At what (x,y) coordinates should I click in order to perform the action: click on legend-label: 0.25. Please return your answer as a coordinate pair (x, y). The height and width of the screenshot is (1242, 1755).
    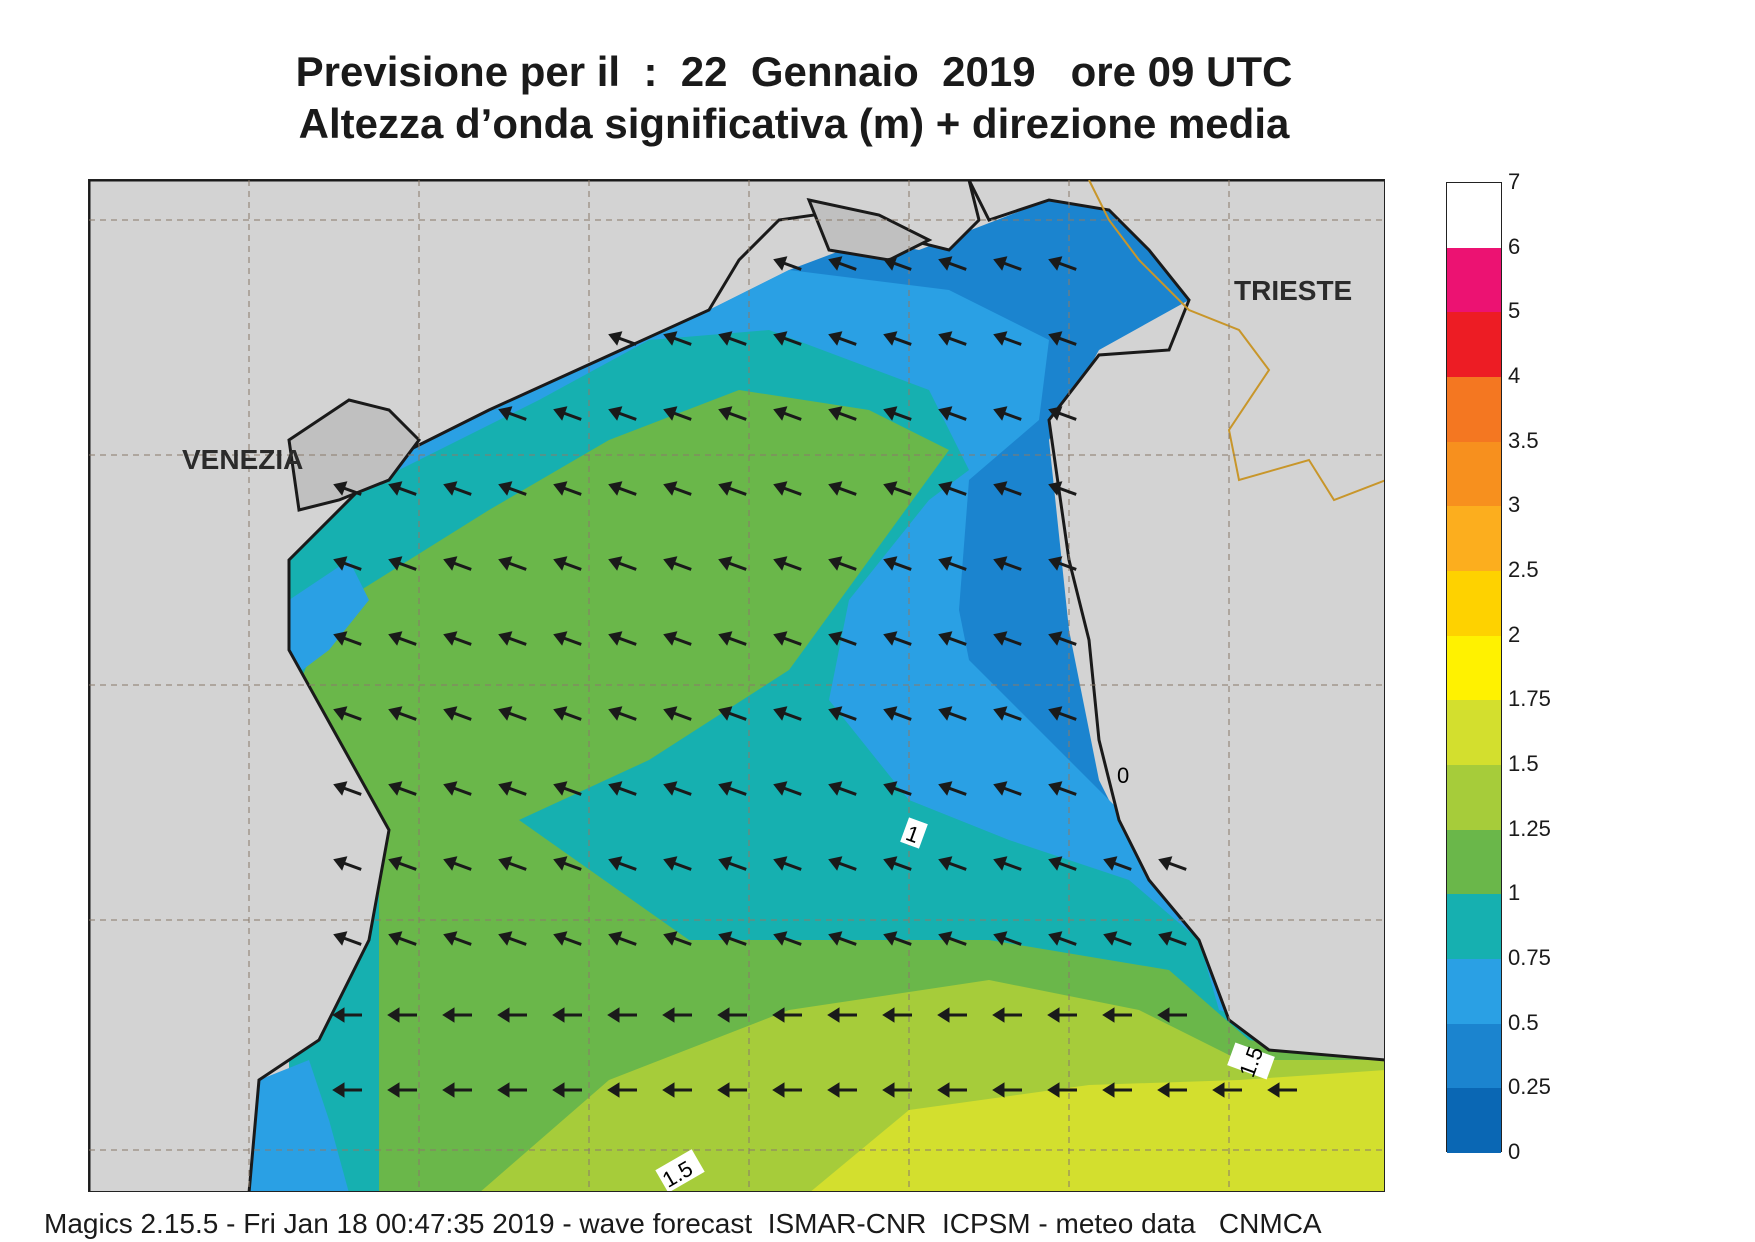
    Looking at the image, I should click on (1529, 1087).